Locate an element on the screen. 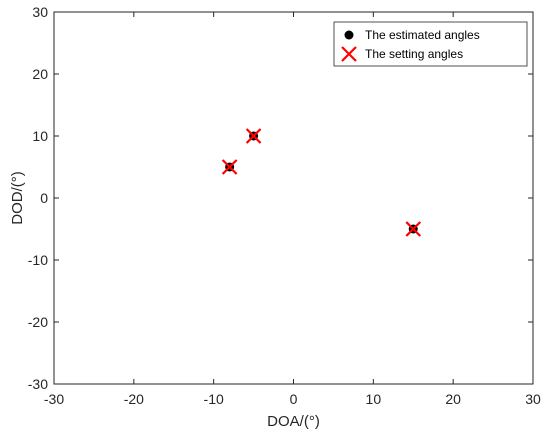 This screenshot has height=435, width=550. y-axis-label: DOD/(°) is located at coordinates (17, 198).